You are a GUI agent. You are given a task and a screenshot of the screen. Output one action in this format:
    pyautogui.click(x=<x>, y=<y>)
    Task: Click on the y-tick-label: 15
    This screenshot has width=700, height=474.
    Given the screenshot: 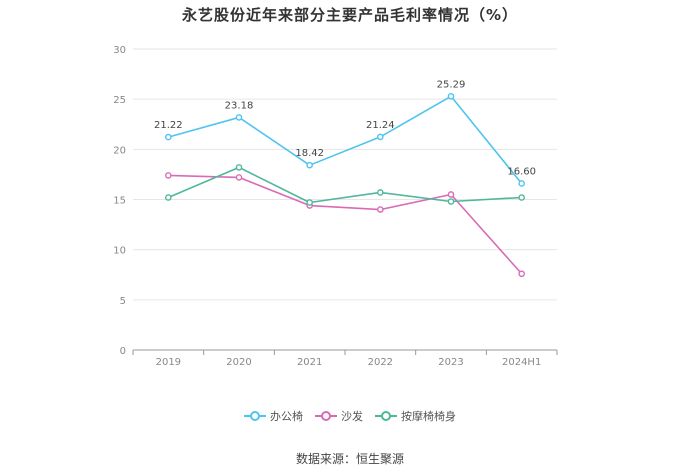 What is the action you would take?
    pyautogui.click(x=119, y=201)
    